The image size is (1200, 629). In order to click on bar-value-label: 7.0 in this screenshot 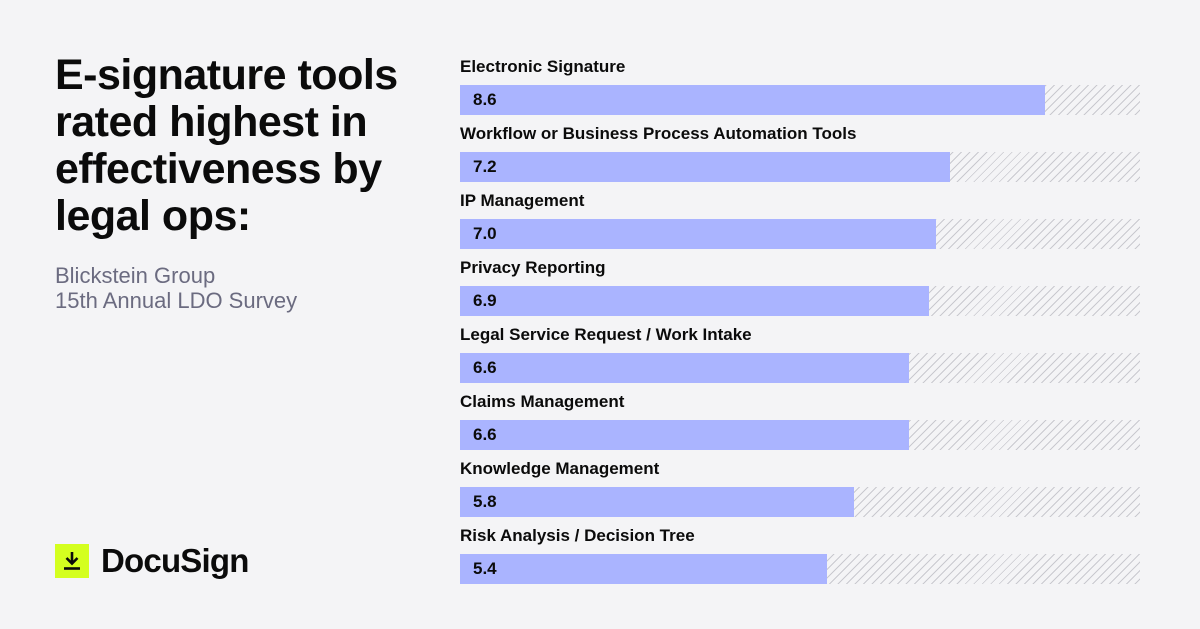, I will do `click(485, 233)`.